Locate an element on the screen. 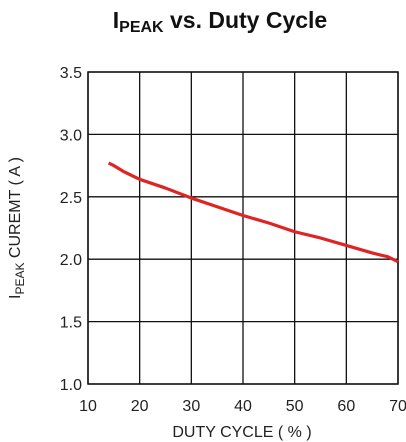 The width and height of the screenshot is (406, 442). y-tick-label: 3.0 is located at coordinates (71, 135).